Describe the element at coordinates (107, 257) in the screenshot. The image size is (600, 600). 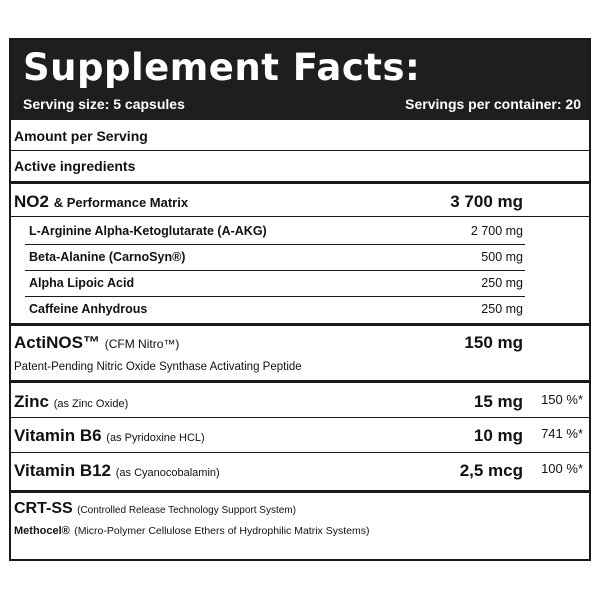
I see `matrix-item-name: Beta-Alanine (CarnoSyn®)` at that location.